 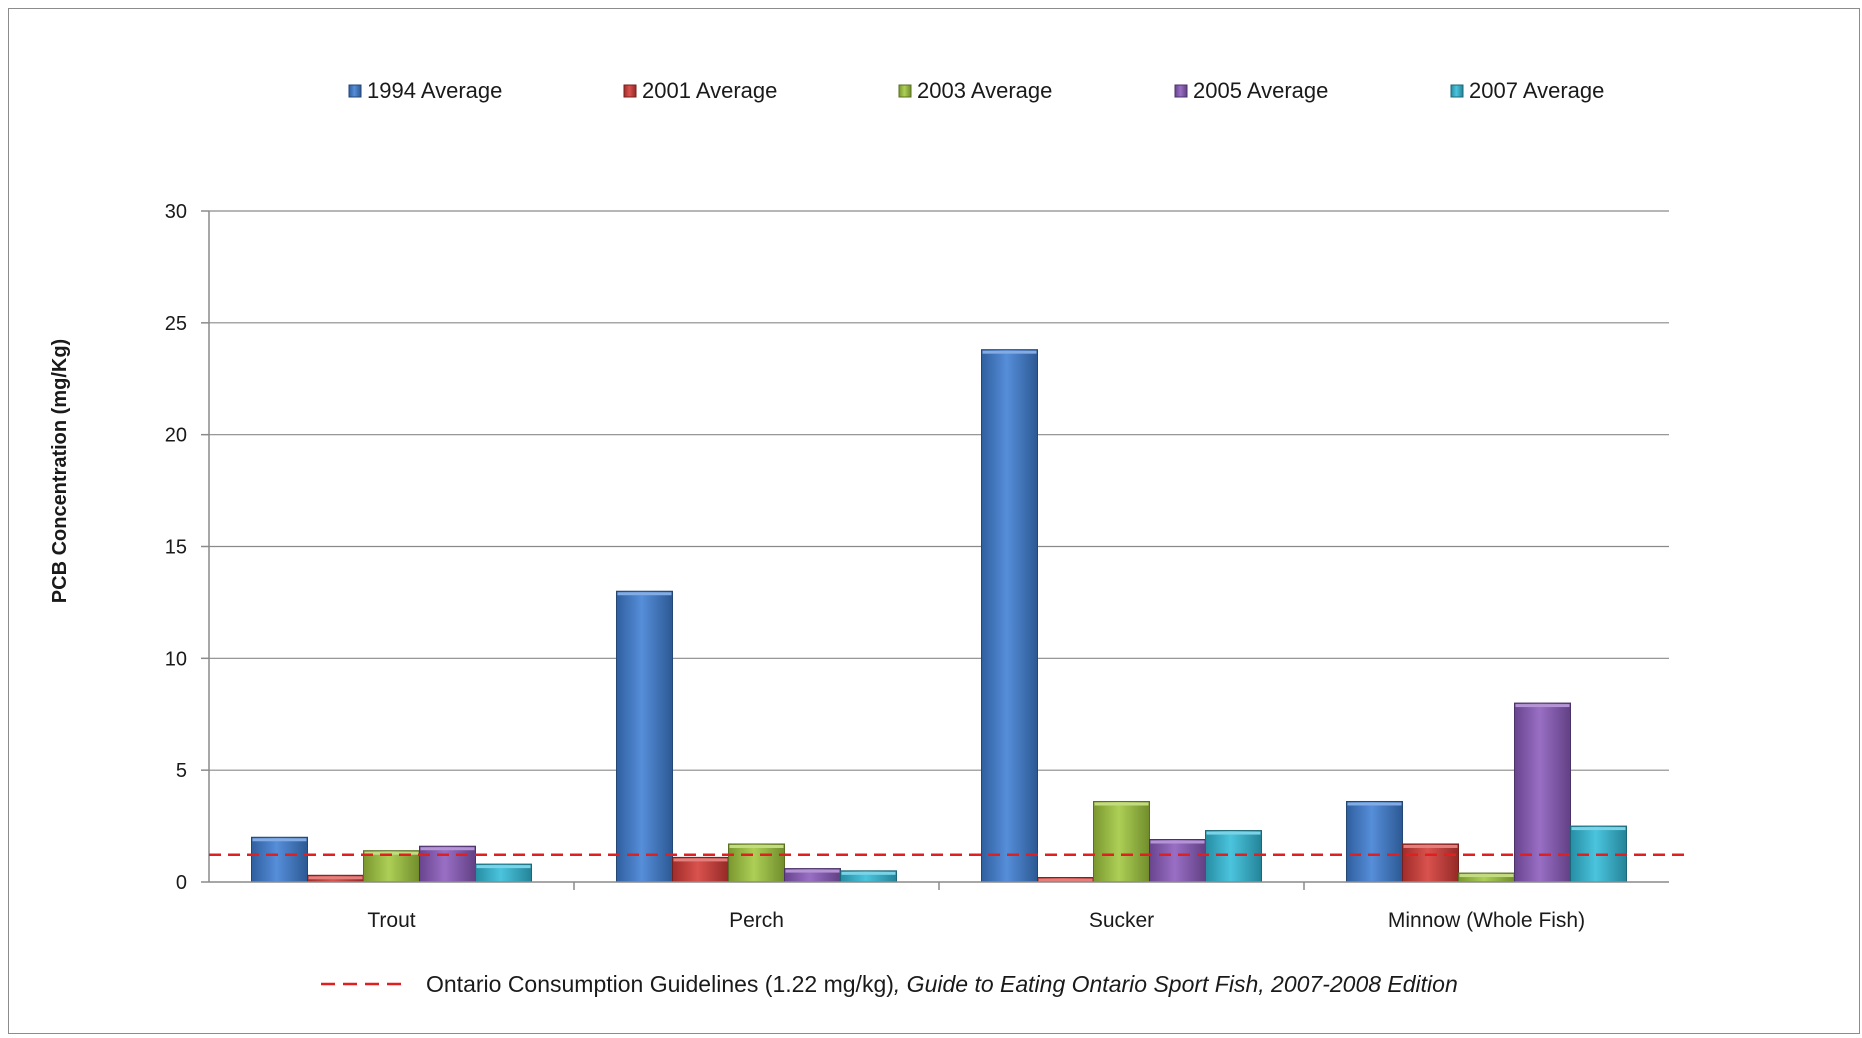 What do you see at coordinates (391, 920) in the screenshot?
I see `x-category-label: Trout` at bounding box center [391, 920].